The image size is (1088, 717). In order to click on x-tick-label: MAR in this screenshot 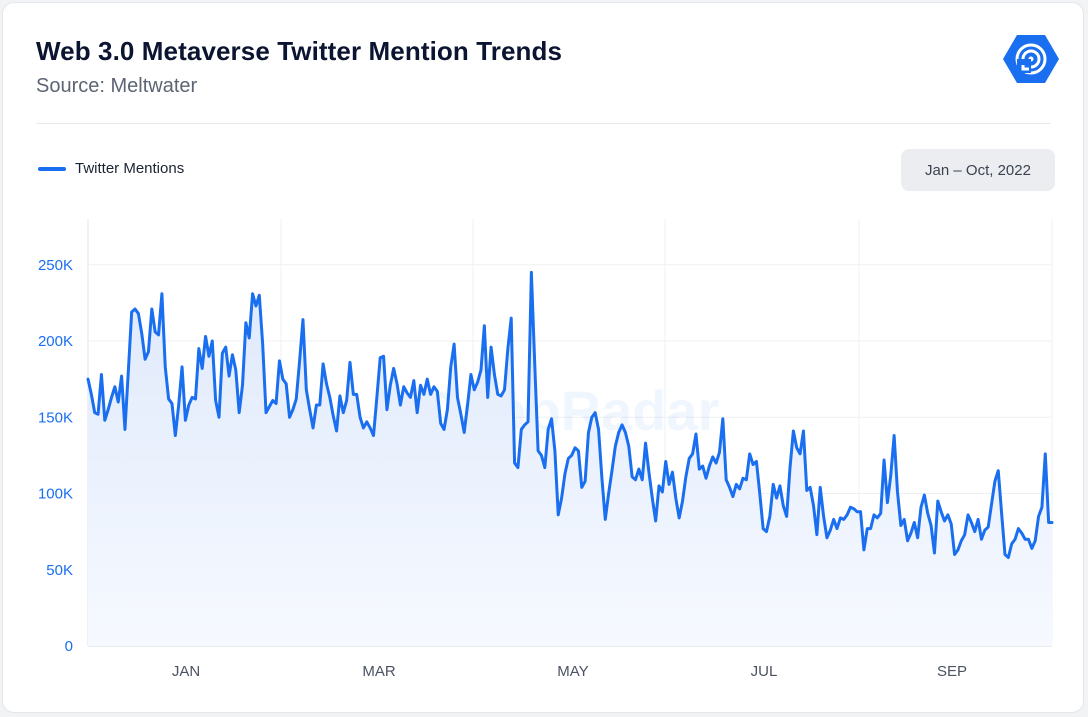, I will do `click(379, 671)`.